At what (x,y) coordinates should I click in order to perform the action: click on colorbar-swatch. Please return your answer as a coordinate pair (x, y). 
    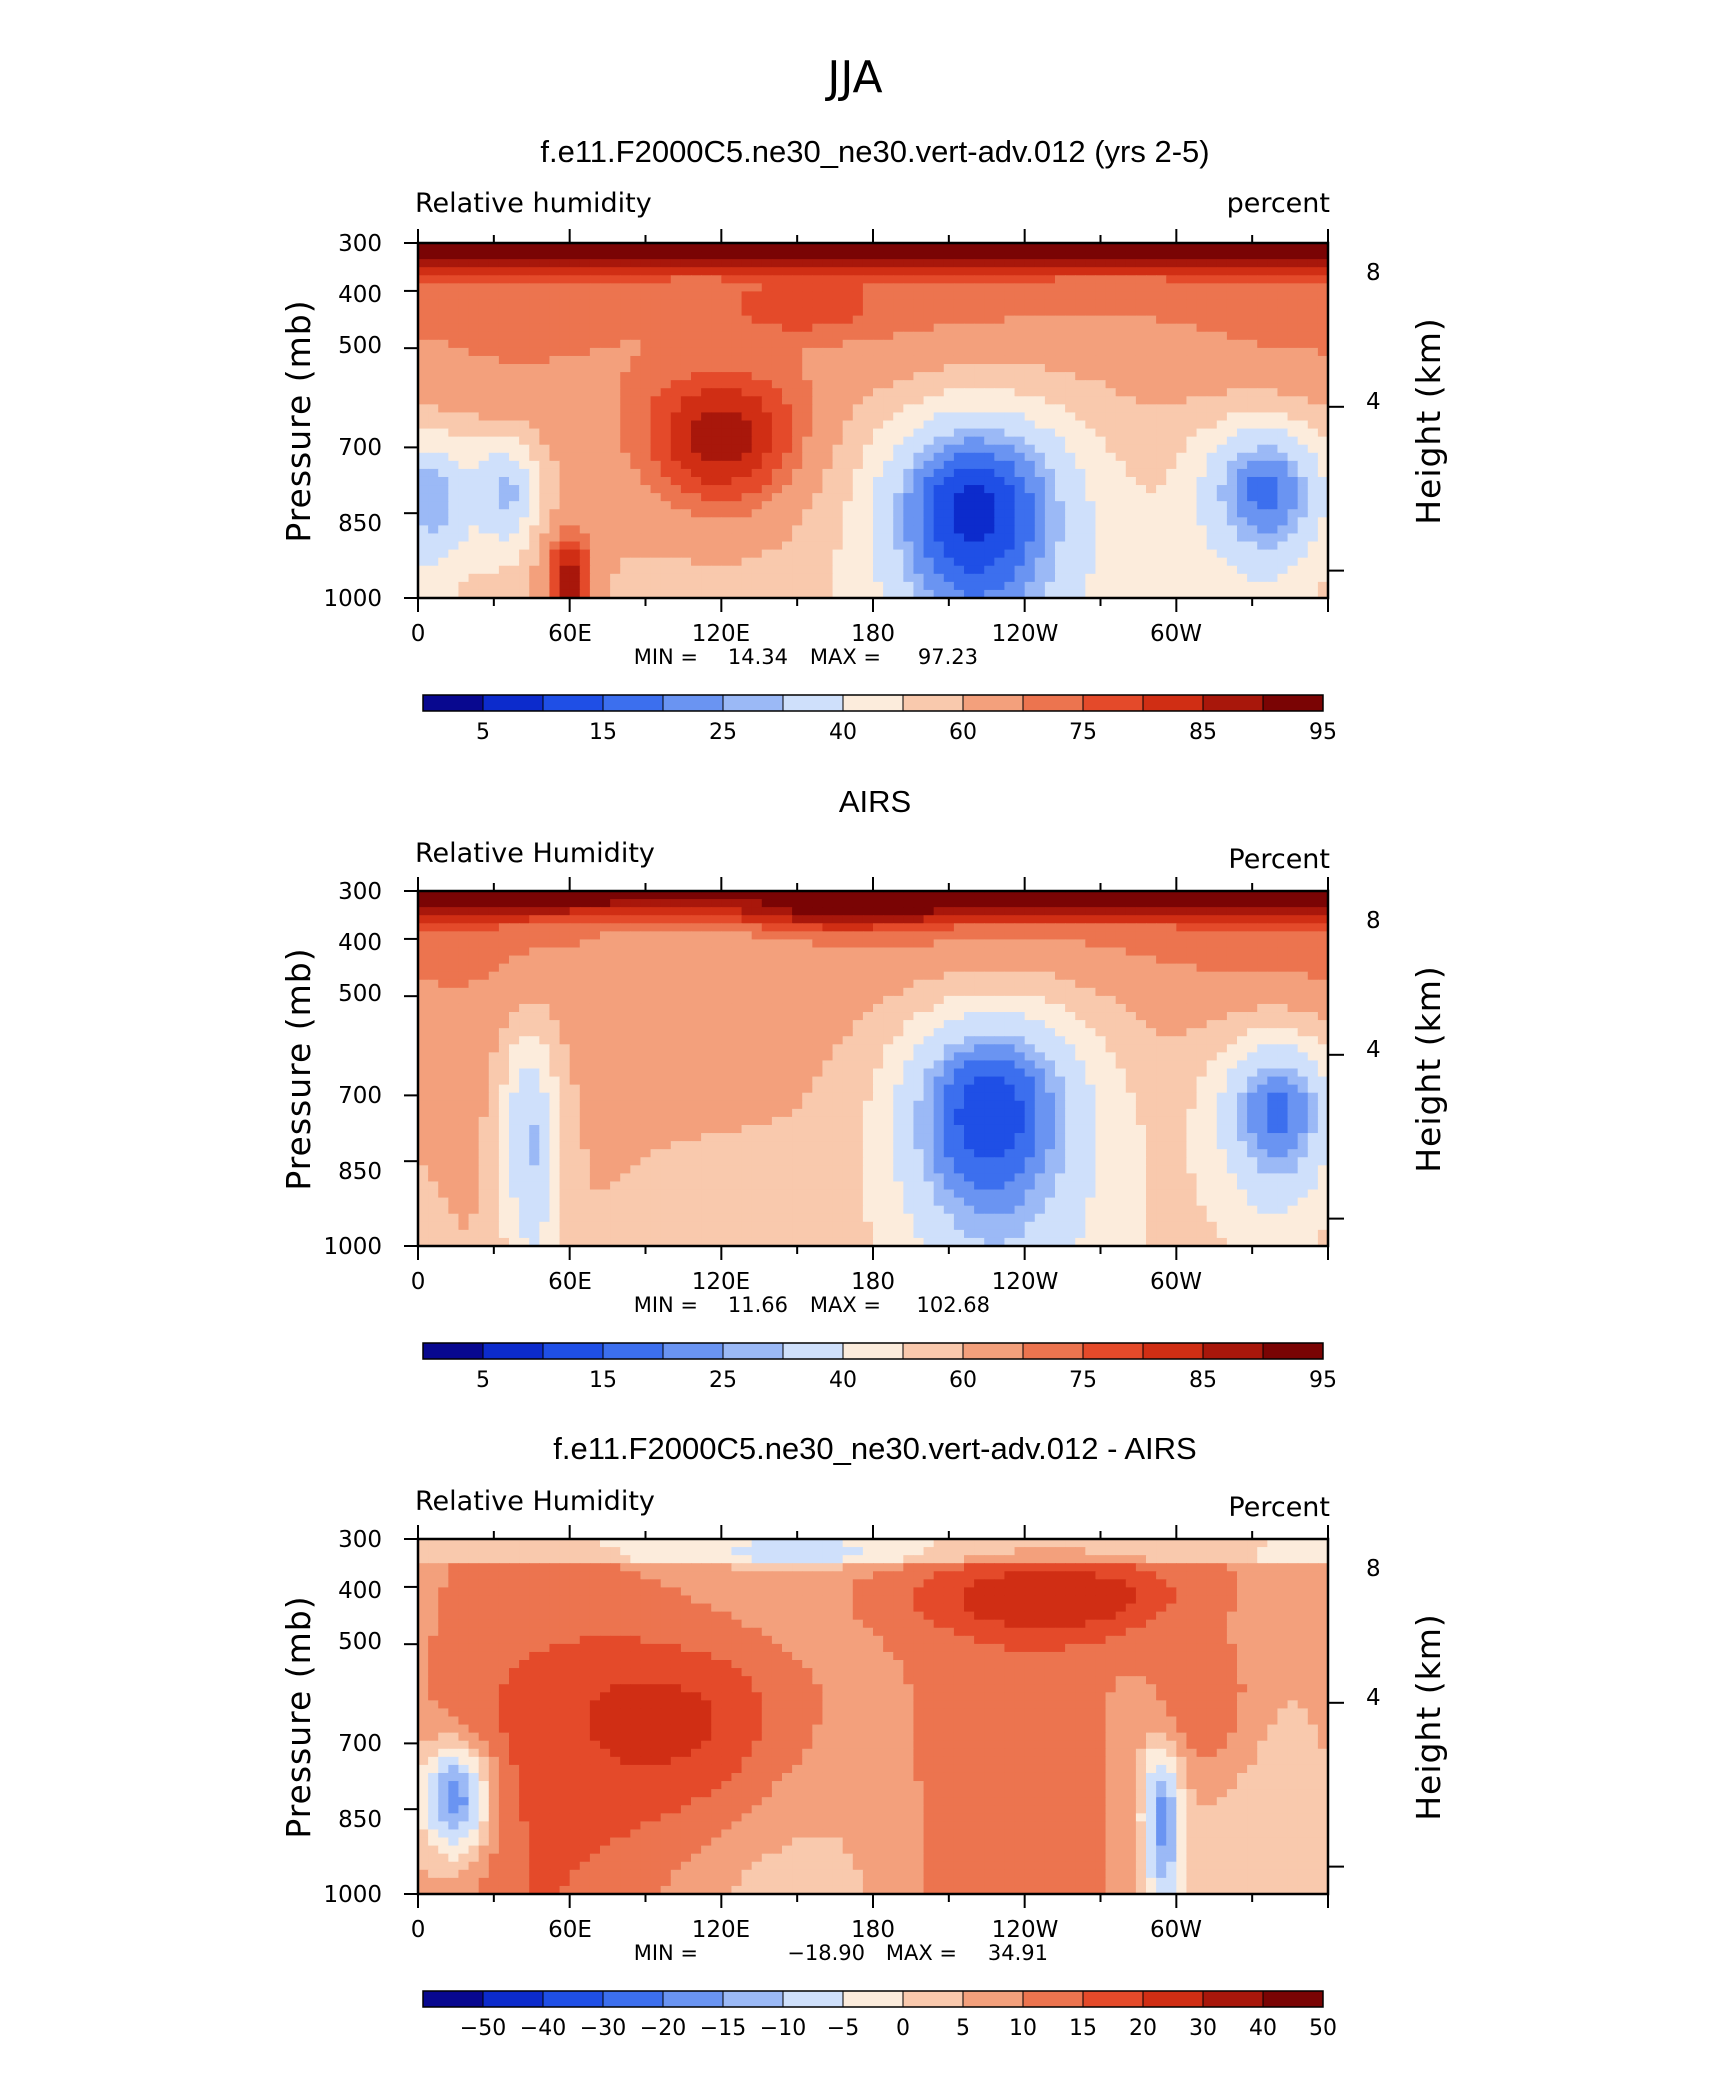
    Looking at the image, I should click on (513, 703).